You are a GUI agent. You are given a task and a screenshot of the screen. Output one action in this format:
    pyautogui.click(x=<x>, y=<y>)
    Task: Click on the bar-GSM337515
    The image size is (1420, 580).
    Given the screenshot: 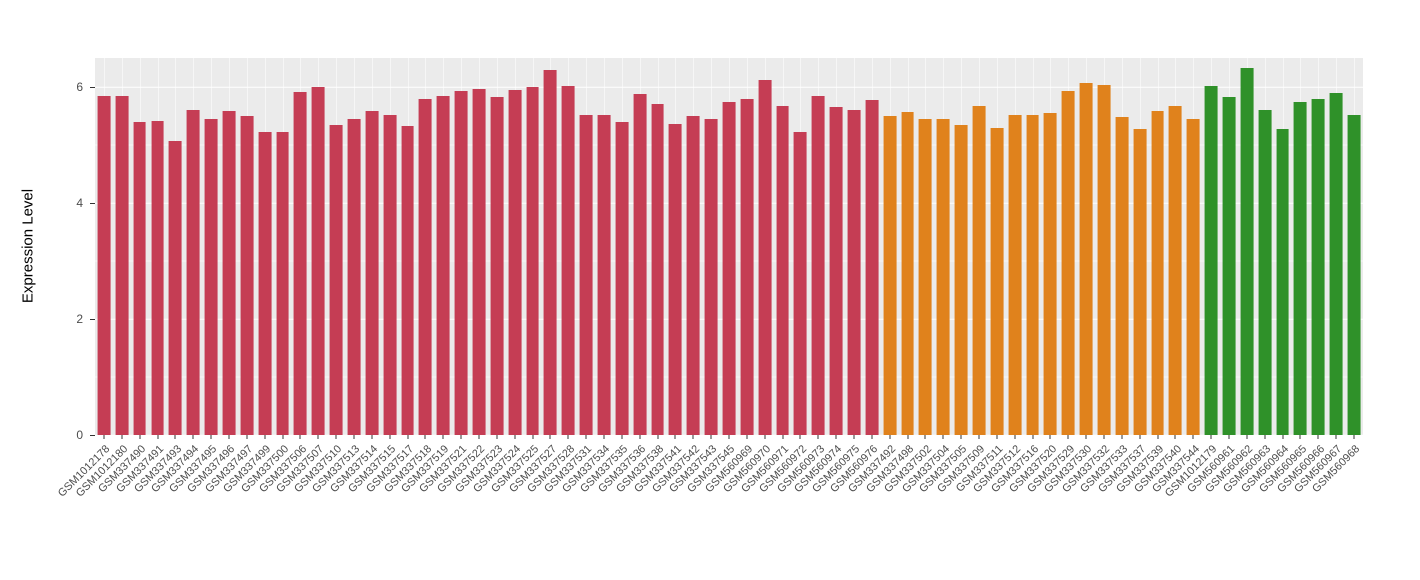 What is the action you would take?
    pyautogui.click(x=390, y=274)
    